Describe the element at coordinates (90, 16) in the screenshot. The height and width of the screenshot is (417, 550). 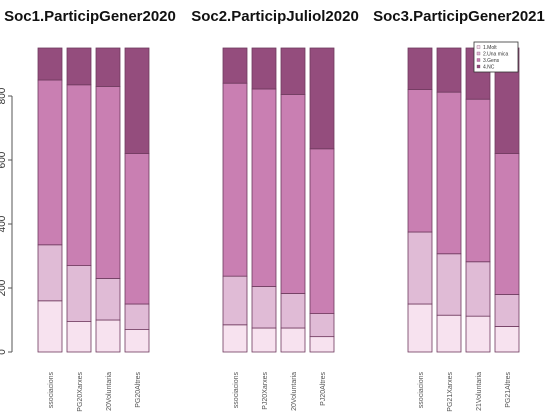
I see `chart-title: Soc1.ParticipGener2020` at that location.